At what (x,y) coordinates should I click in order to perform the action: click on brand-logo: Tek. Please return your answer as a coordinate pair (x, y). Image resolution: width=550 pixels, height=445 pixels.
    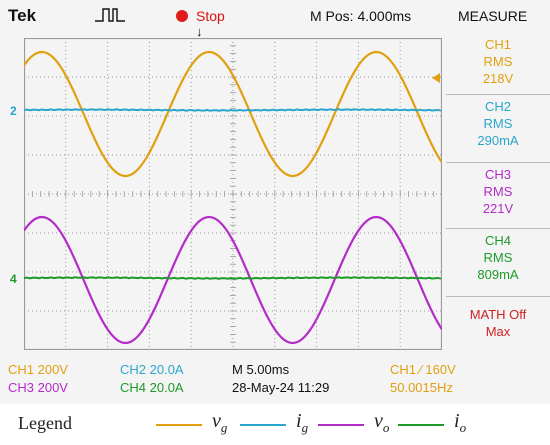
    Looking at the image, I should click on (22, 15).